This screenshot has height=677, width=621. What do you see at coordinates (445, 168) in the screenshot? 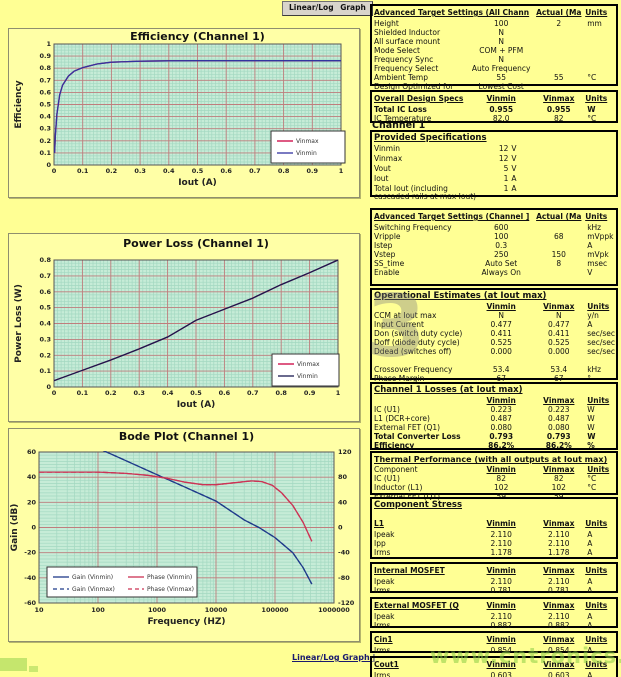
I see `table-row: Vout 5 V` at bounding box center [445, 168].